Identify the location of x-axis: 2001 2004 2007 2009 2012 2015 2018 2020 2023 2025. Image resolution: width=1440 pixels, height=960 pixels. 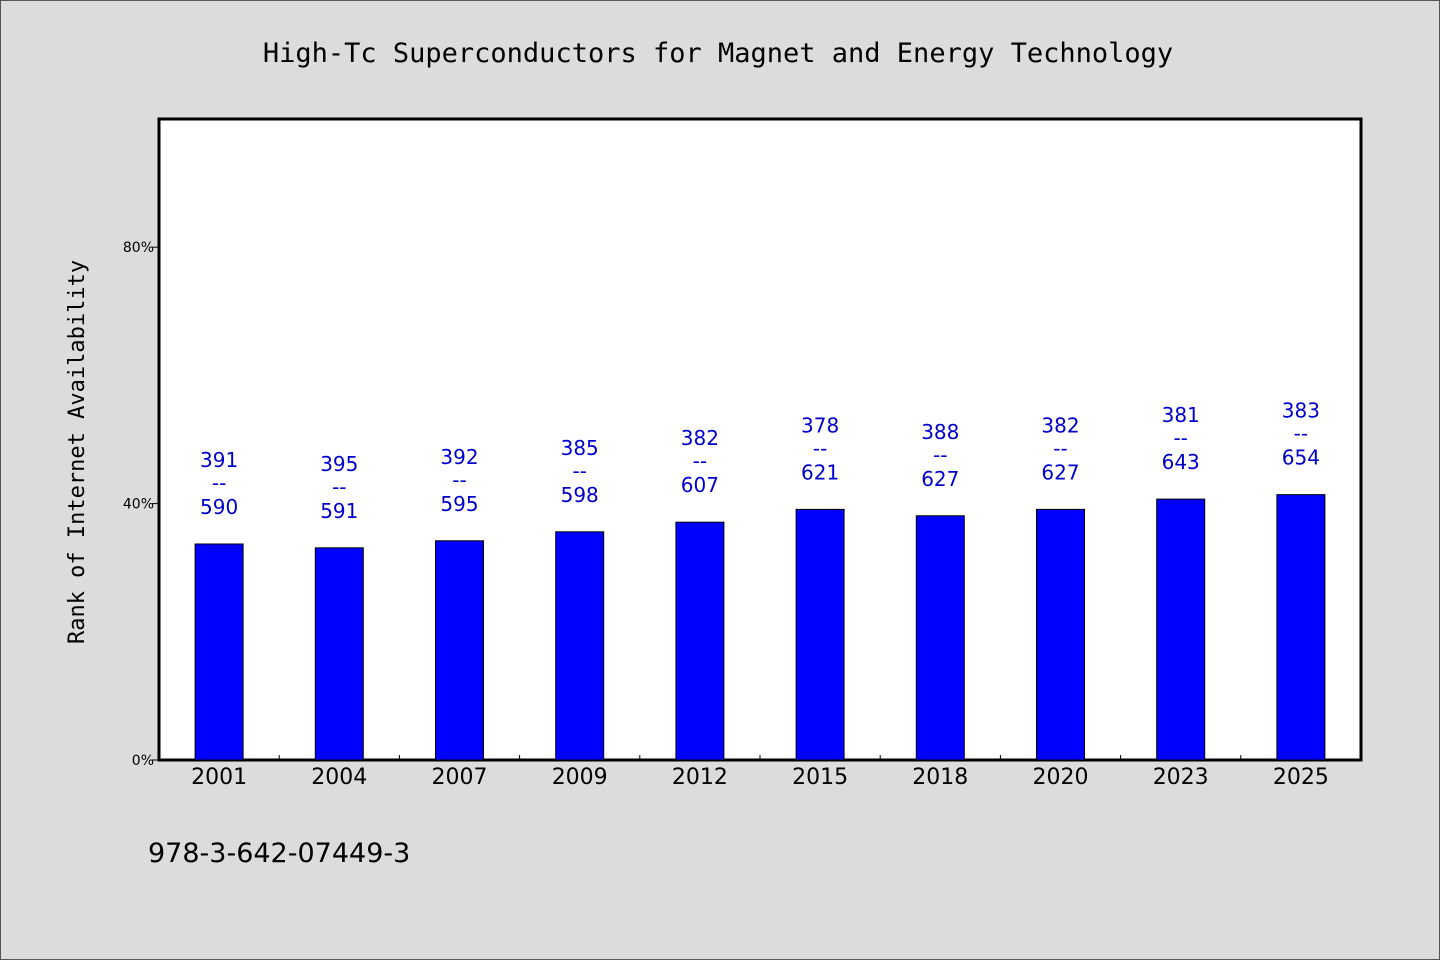
(760, 772).